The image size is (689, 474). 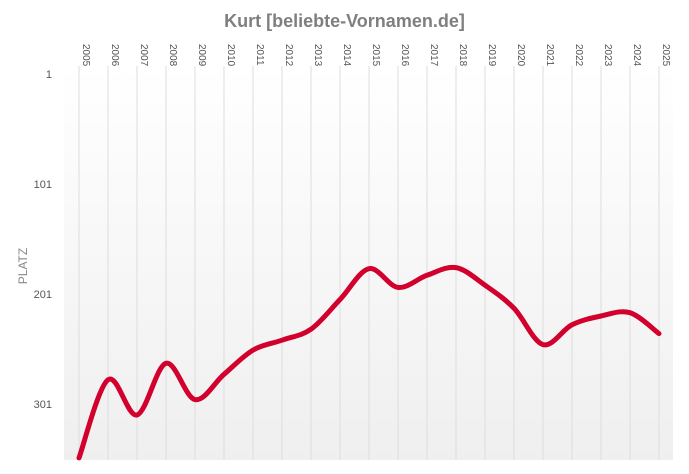 What do you see at coordinates (549, 55) in the screenshot?
I see `x-tick-label: 2021` at bounding box center [549, 55].